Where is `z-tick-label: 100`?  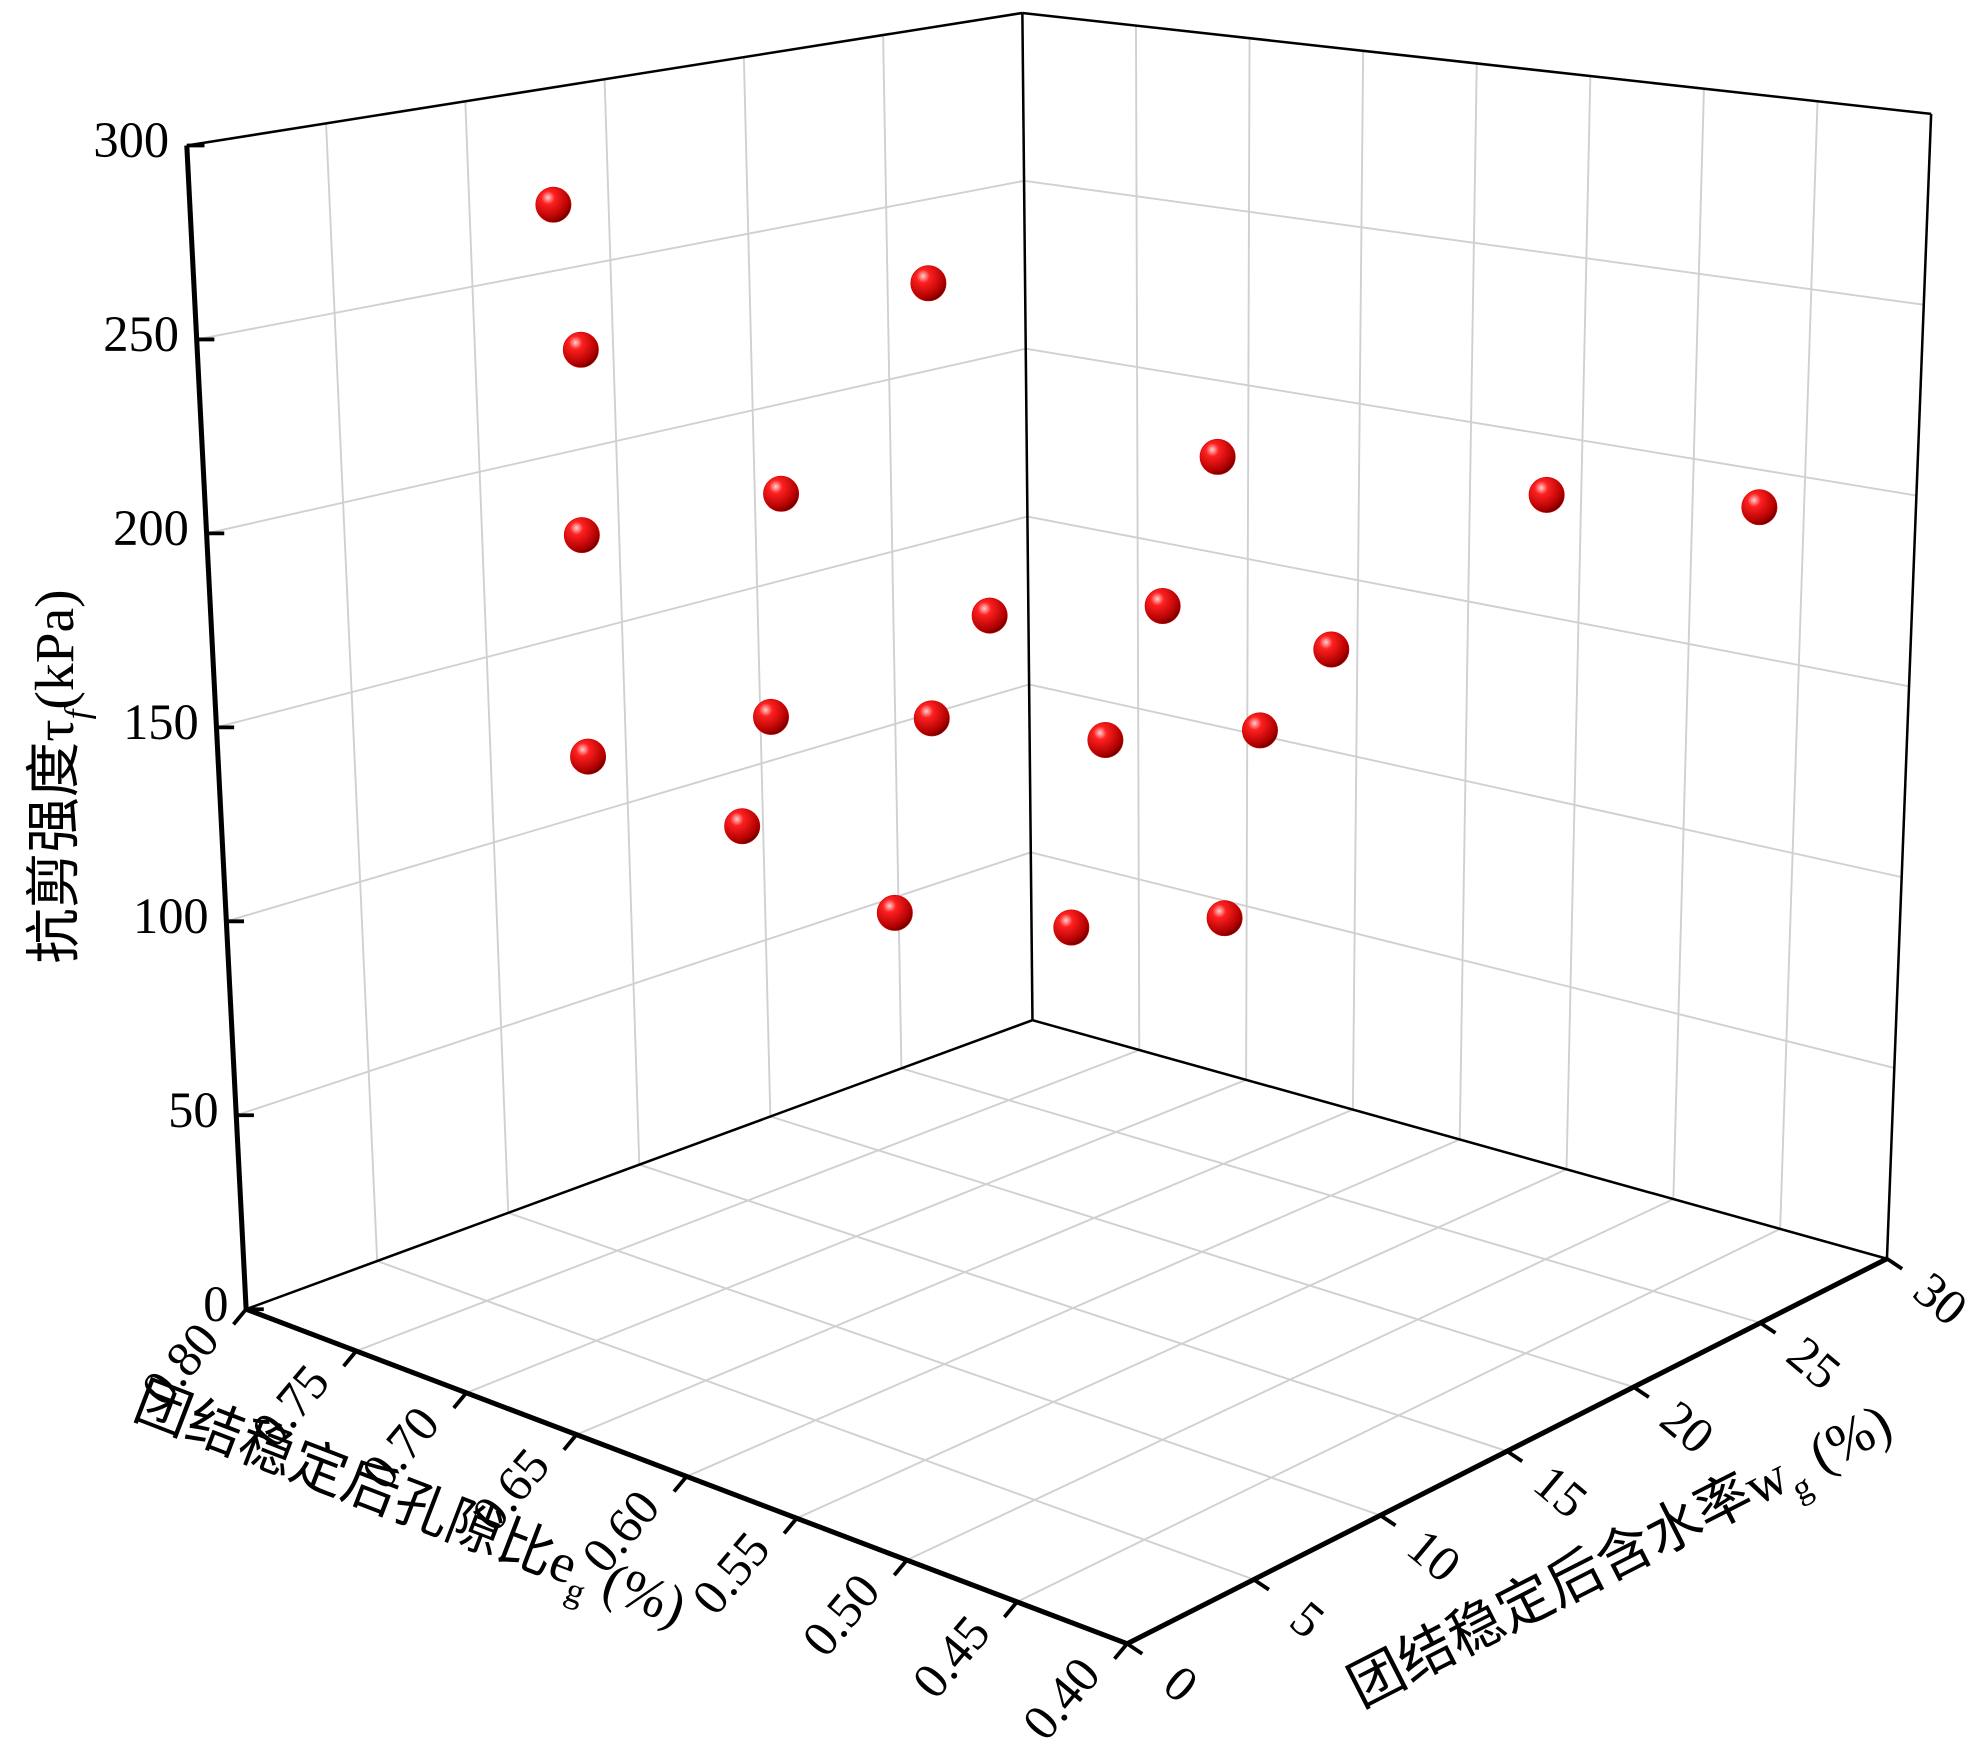 z-tick-label: 100 is located at coordinates (171, 916).